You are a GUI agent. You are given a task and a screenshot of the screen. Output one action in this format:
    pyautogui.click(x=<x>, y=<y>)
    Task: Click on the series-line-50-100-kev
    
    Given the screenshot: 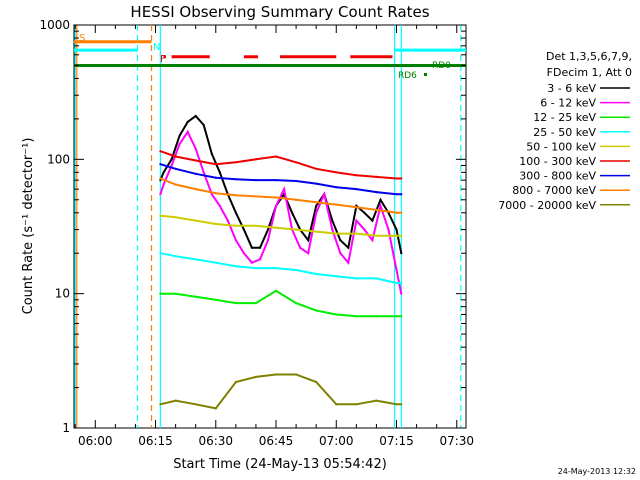 What is the action you would take?
    pyautogui.click(x=281, y=225)
    